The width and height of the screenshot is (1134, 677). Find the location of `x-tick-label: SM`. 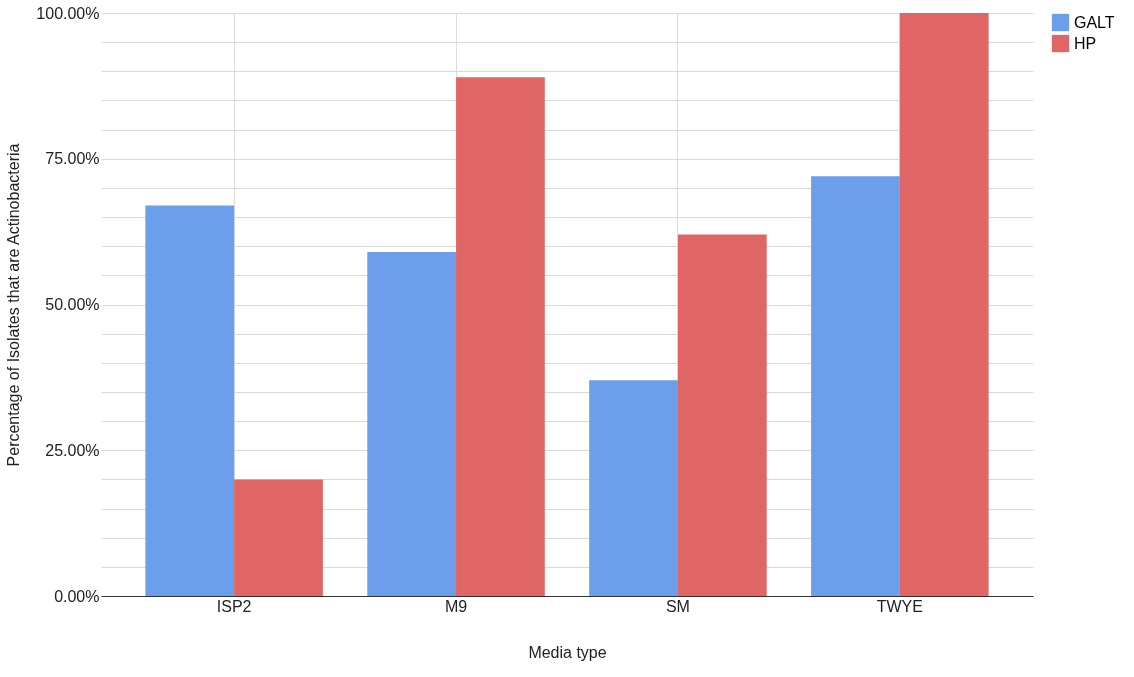

x-tick-label: SM is located at coordinates (677, 606).